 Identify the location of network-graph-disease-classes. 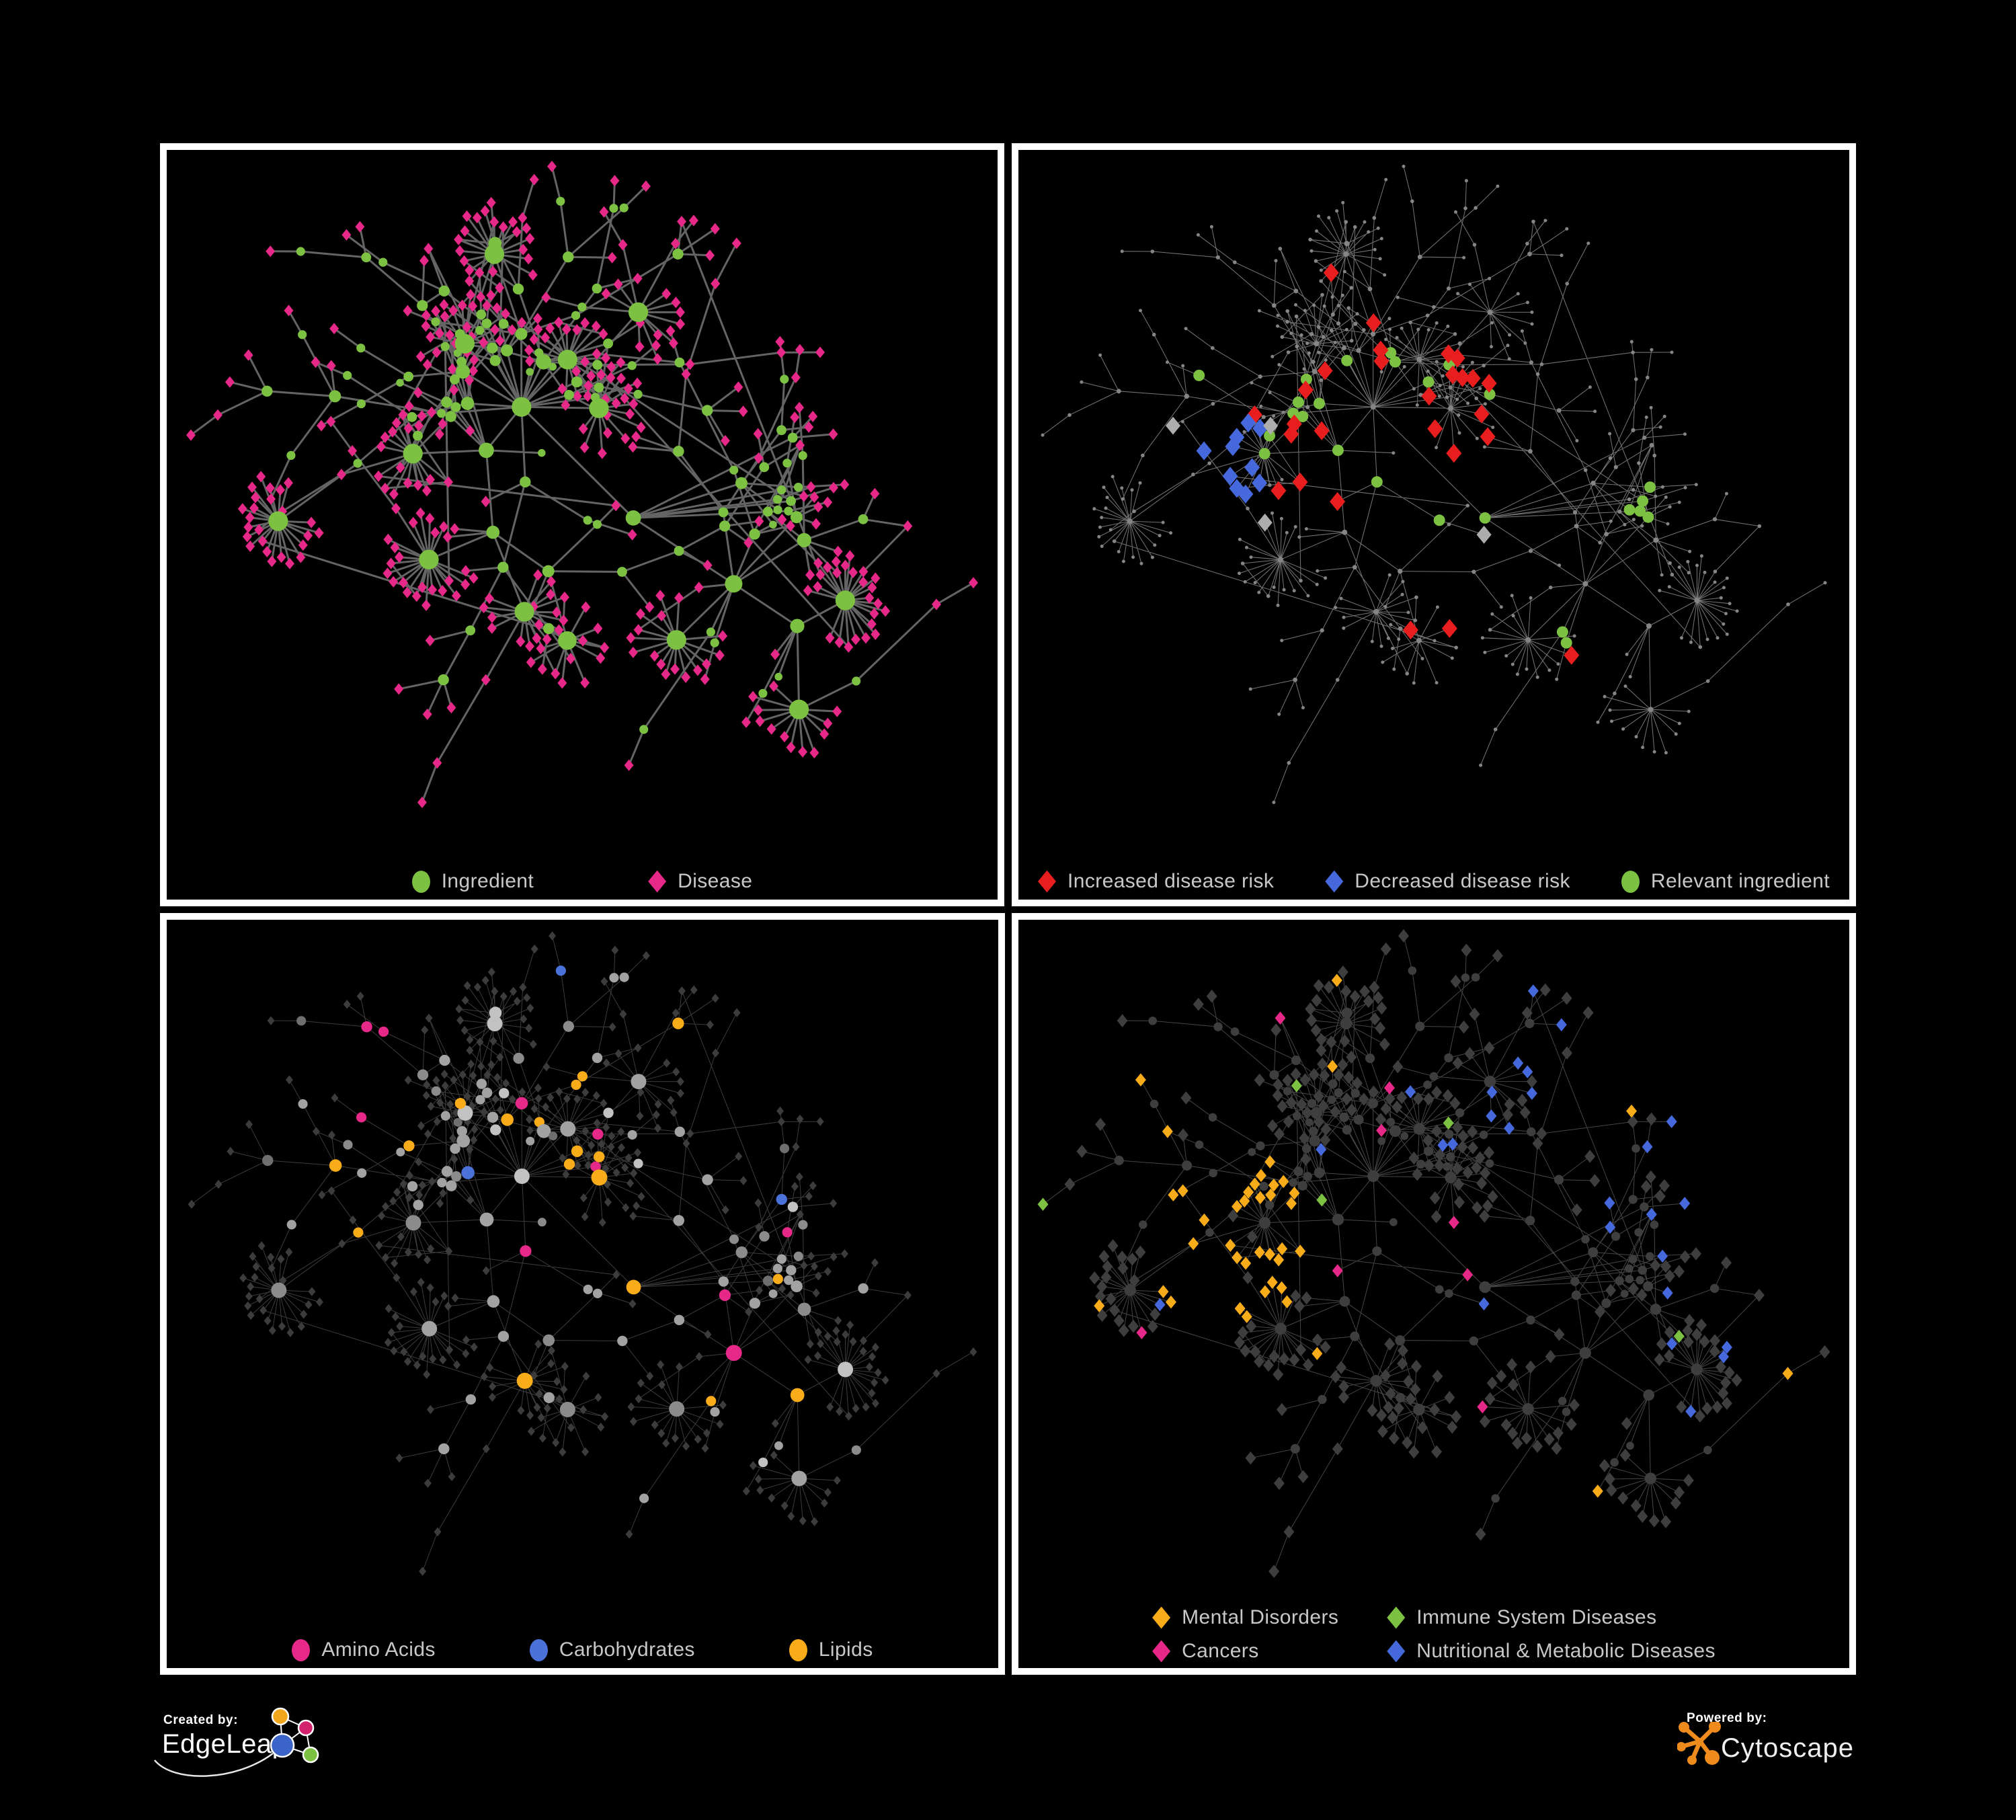
(1433, 1253).